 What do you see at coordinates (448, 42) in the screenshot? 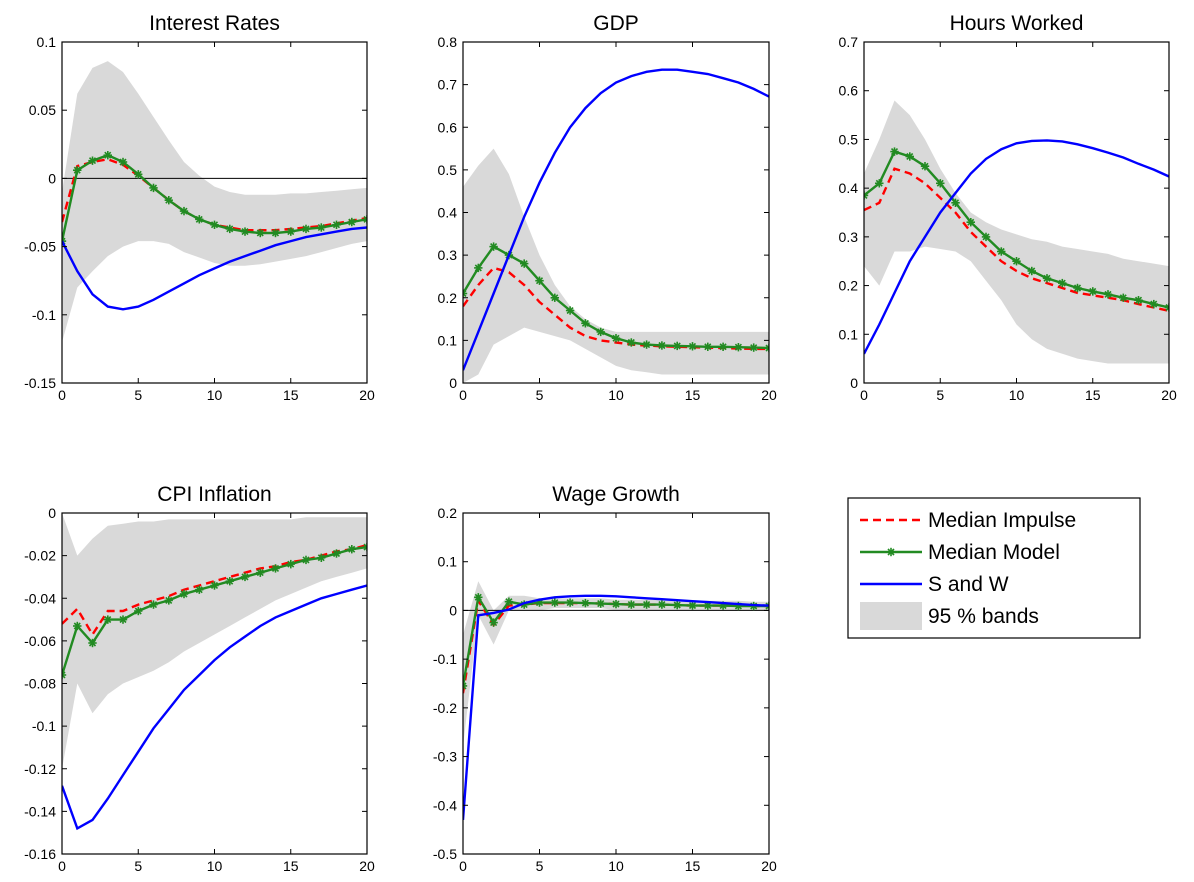
I see `y-tick-label: 0.8` at bounding box center [448, 42].